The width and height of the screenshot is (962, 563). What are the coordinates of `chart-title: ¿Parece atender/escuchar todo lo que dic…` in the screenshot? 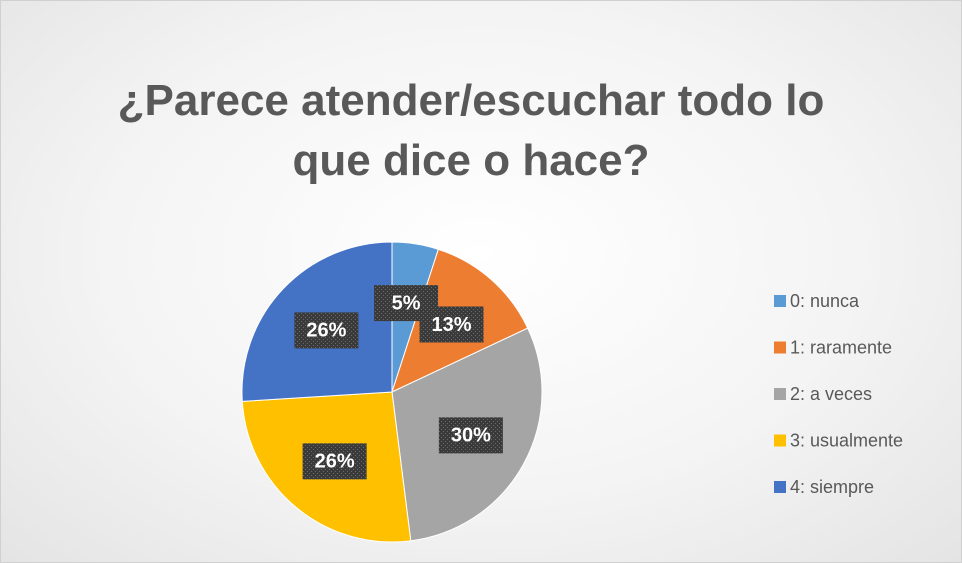 It's located at (471, 130).